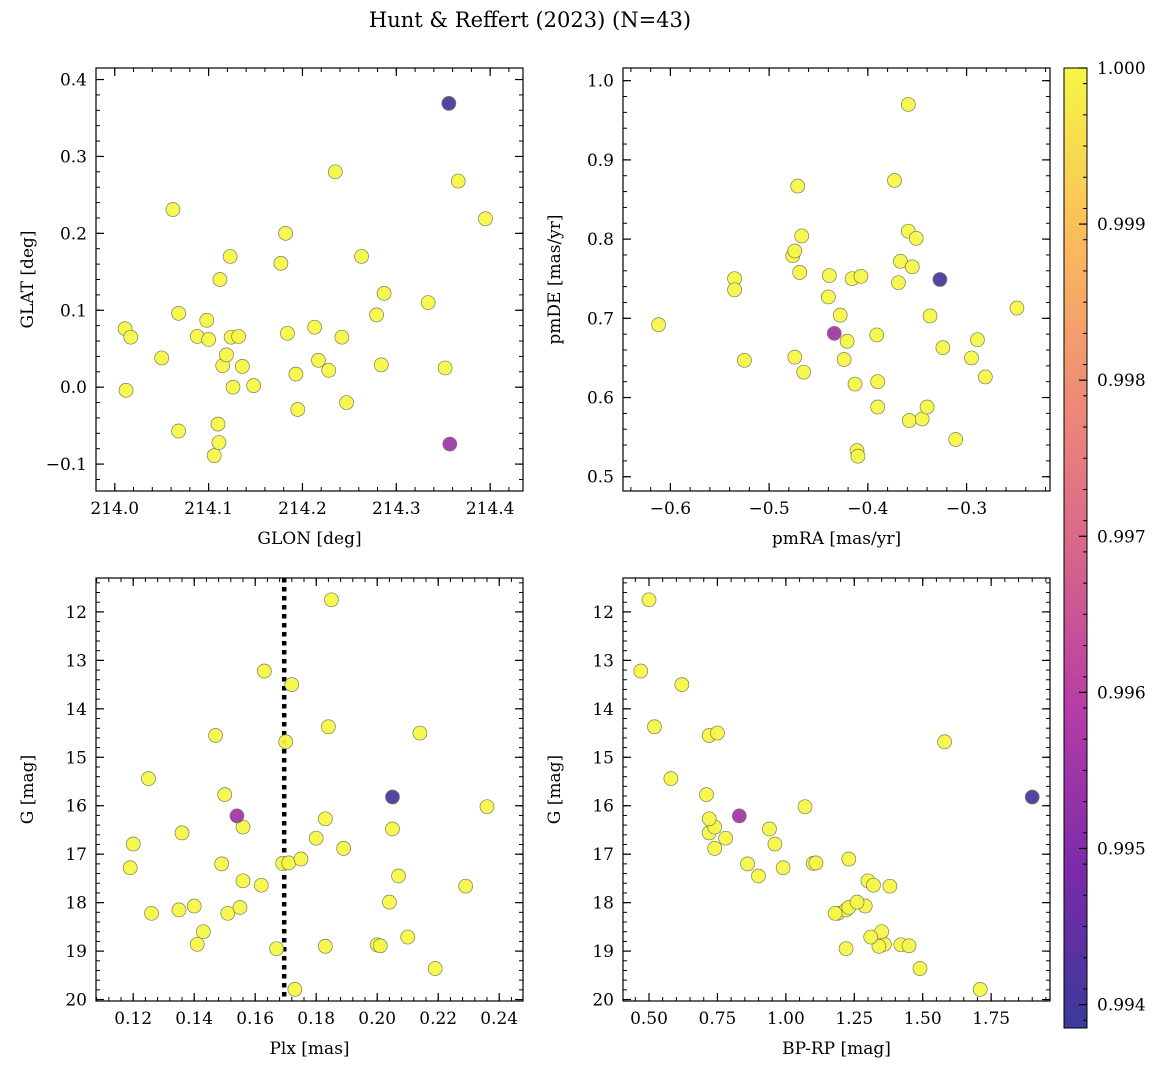 This screenshot has height=1068, width=1161. Describe the element at coordinates (76, 613) in the screenshot. I see `y-tick-label: 12` at that location.